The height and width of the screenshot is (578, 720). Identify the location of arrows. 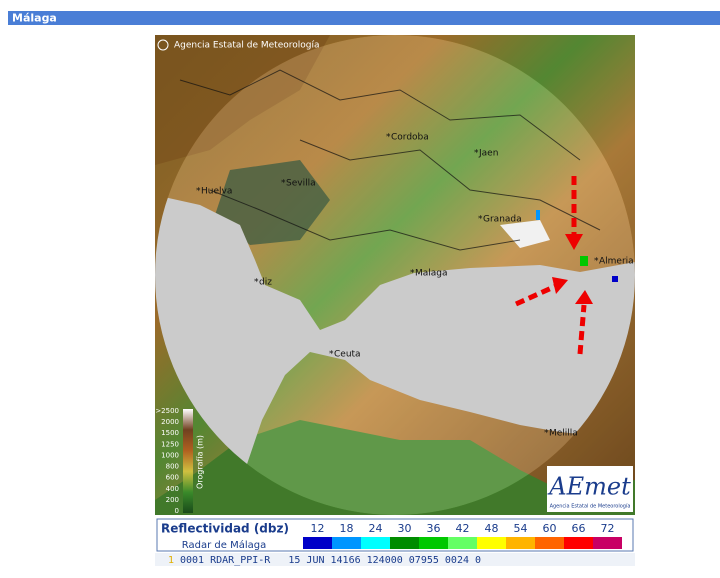
(550, 265).